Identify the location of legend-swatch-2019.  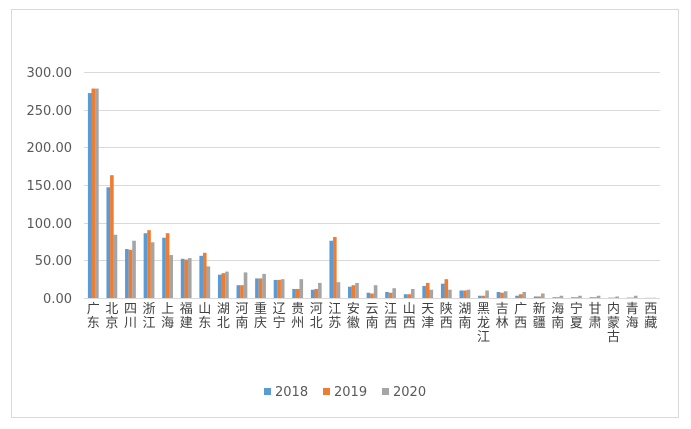
(326, 391).